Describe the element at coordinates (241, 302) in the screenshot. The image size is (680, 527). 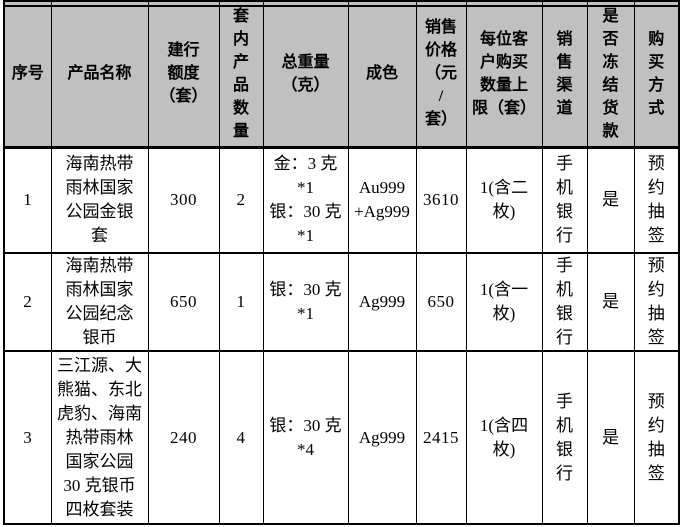
I see `cell-items-per-set: 1` at that location.